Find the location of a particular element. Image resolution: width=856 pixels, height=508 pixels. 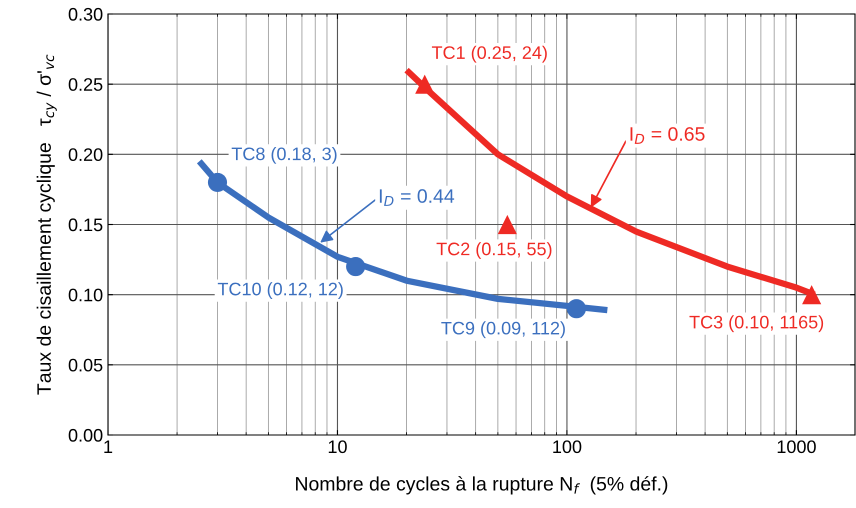

annotation: I$_{D}$ = 0.44 is located at coordinates (417, 197).